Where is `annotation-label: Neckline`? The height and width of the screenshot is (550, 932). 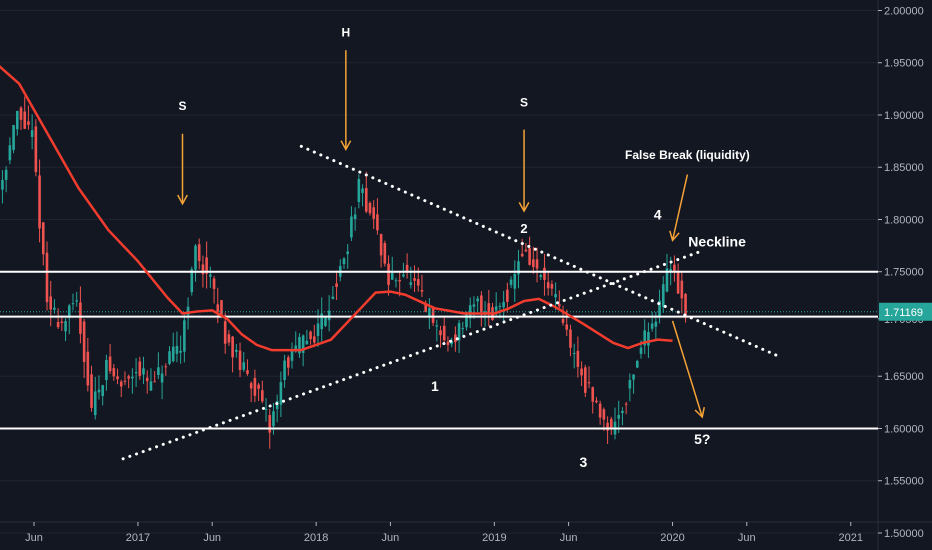 annotation-label: Neckline is located at coordinates (717, 242).